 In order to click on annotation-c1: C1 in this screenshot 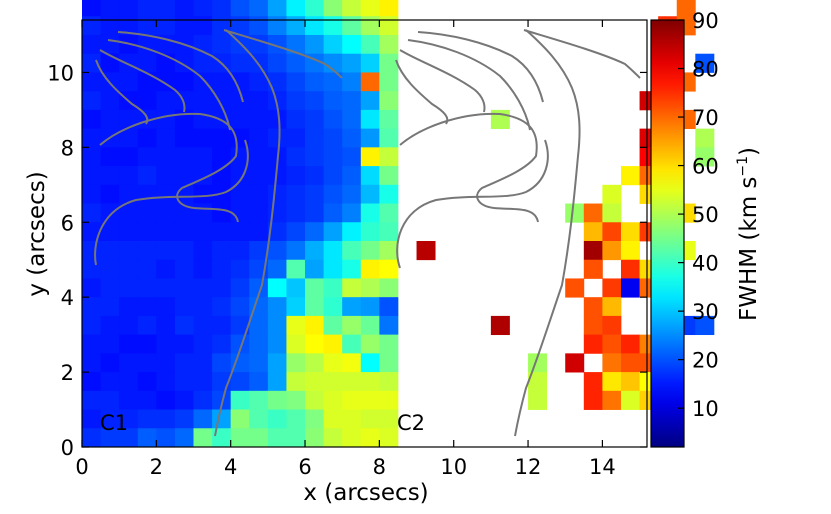, I will do `click(114, 423)`.